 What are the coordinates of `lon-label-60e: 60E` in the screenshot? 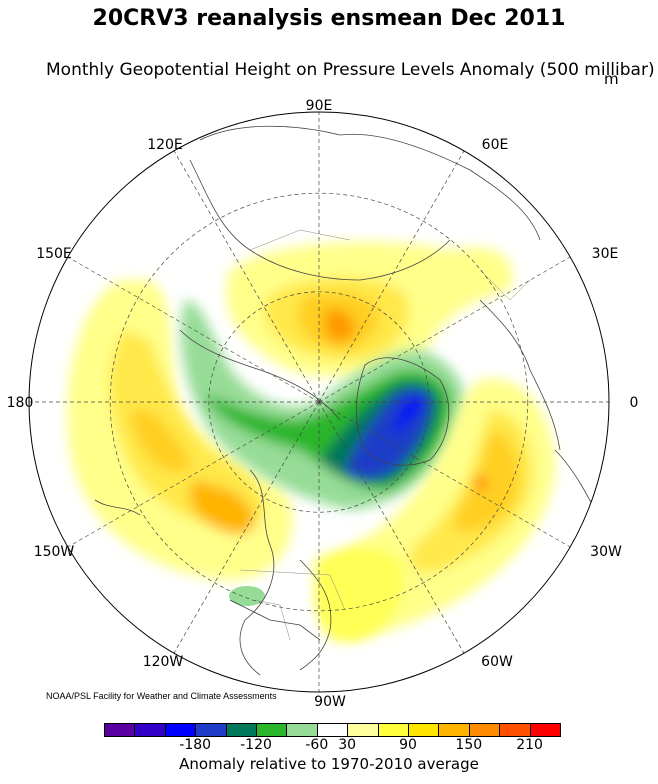 It's located at (495, 145).